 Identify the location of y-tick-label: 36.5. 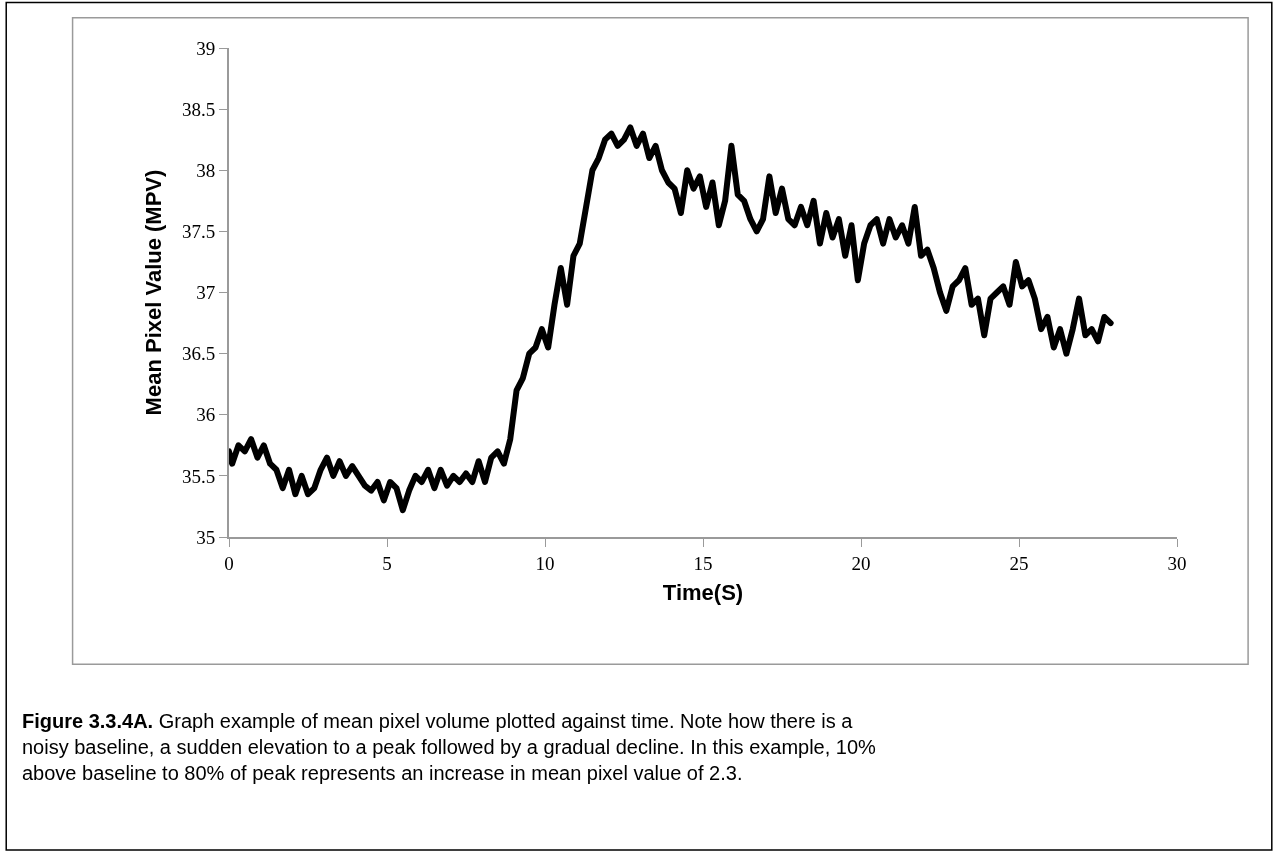
(198, 354).